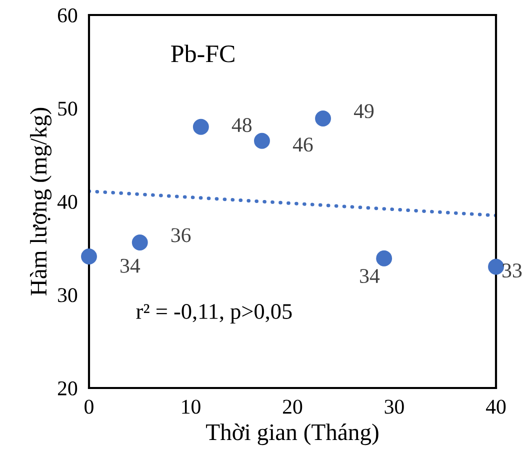  I want to click on x-tick-label: 10, so click(191, 407).